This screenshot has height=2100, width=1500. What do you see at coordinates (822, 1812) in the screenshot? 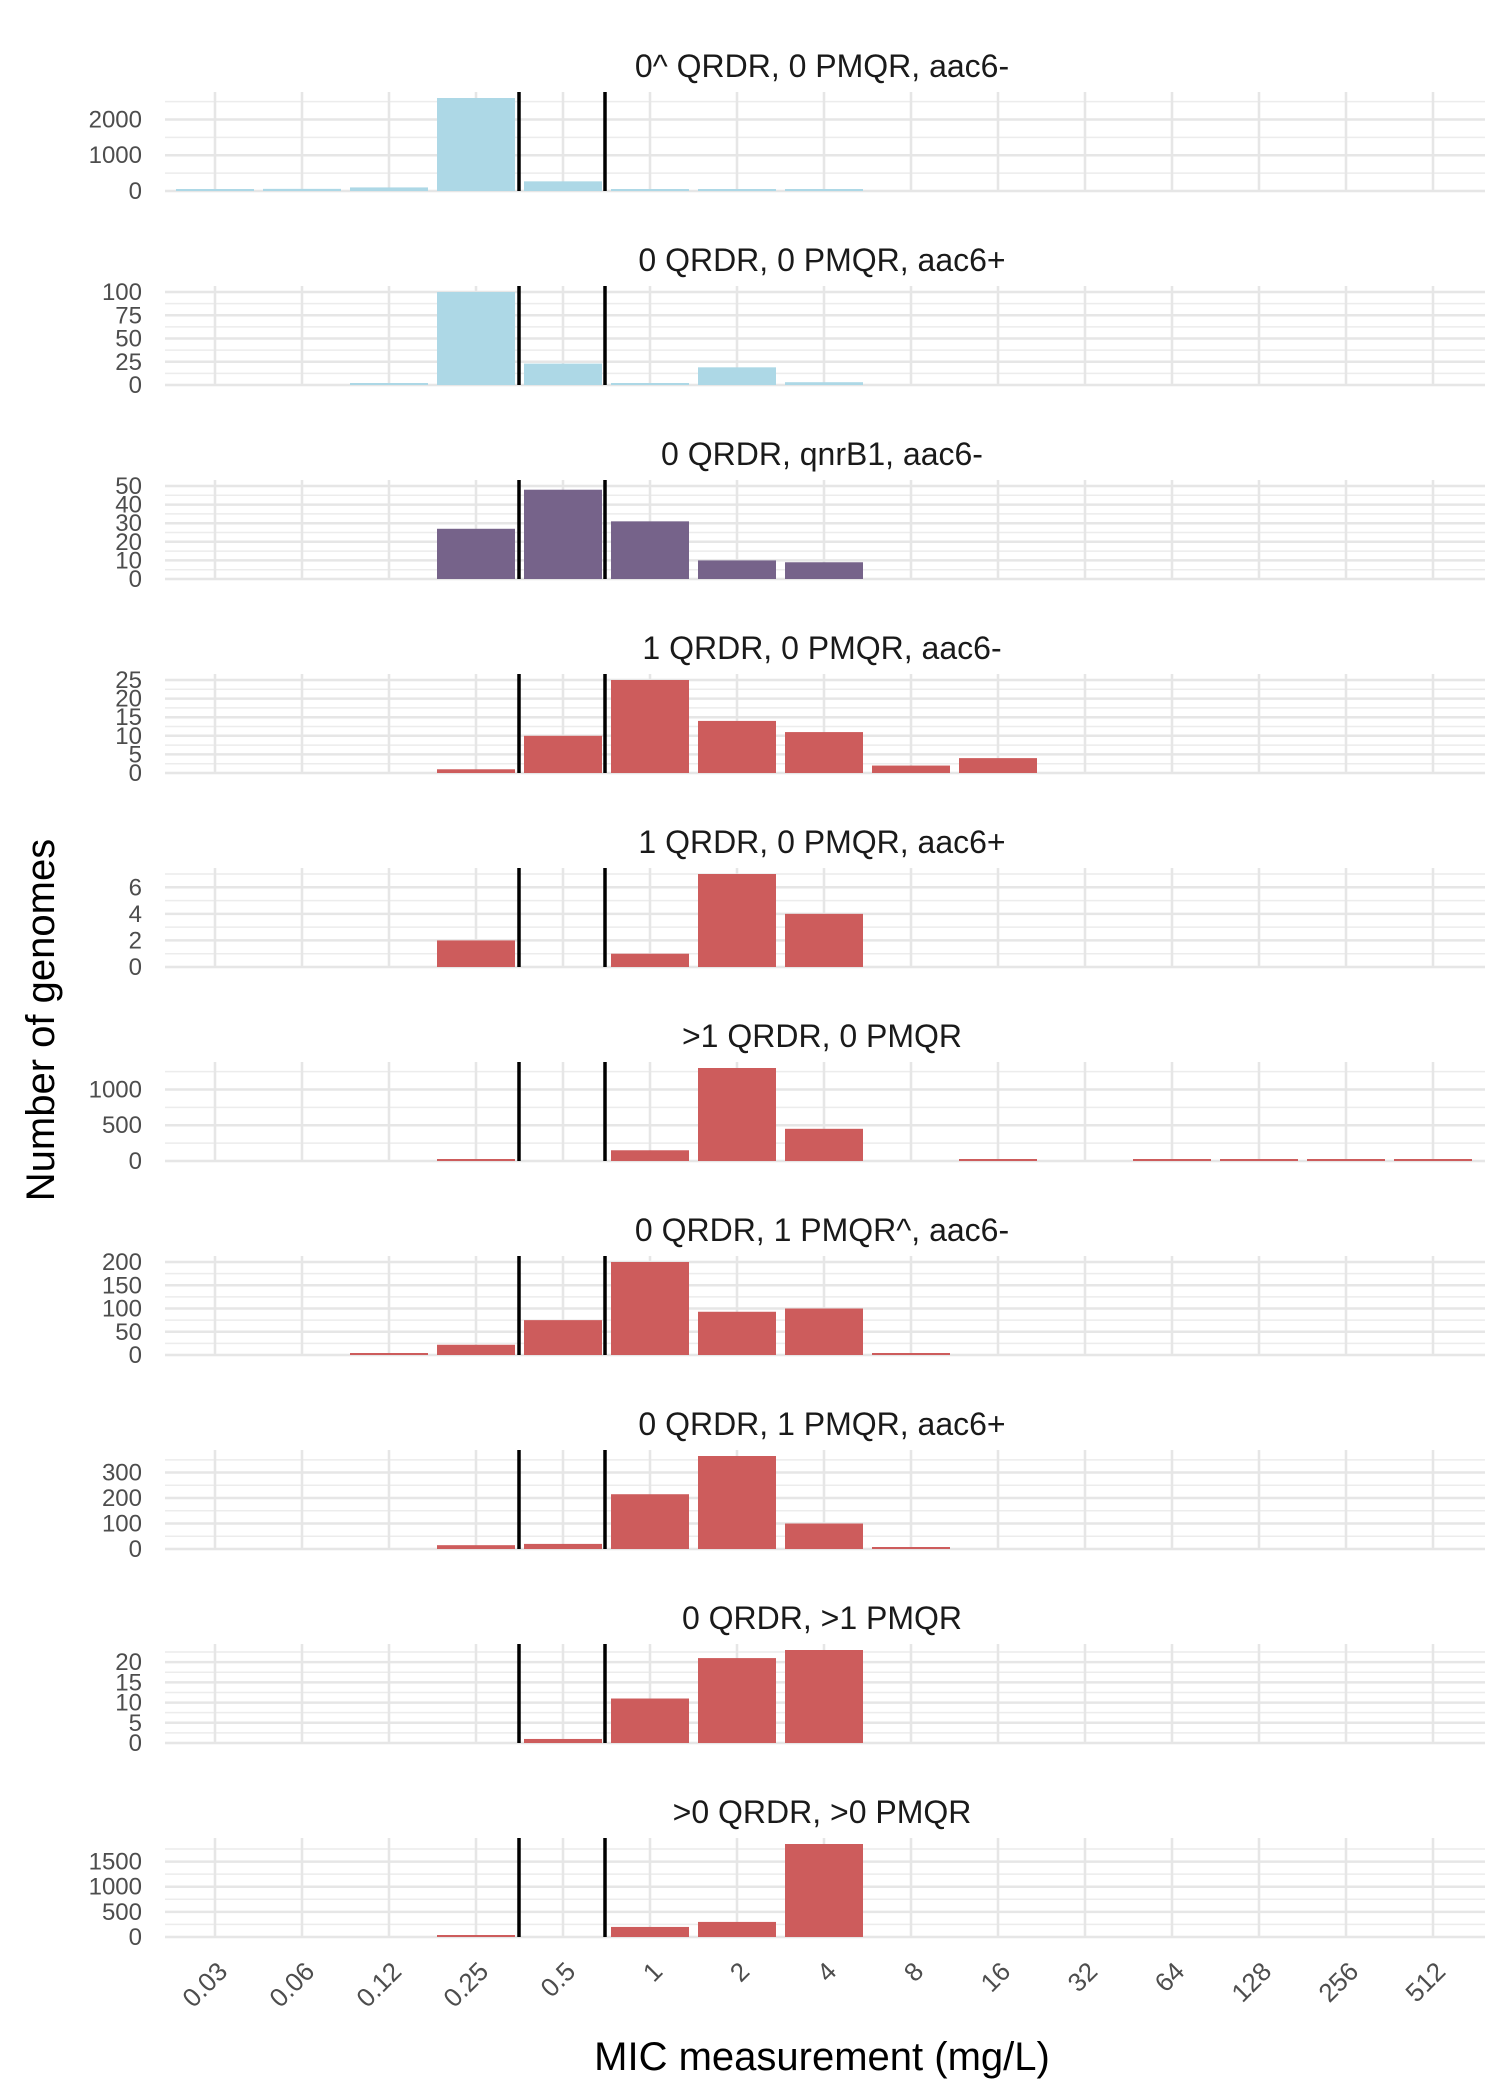
I see `panel-title: >0 QRDR, >0 PMQR` at bounding box center [822, 1812].